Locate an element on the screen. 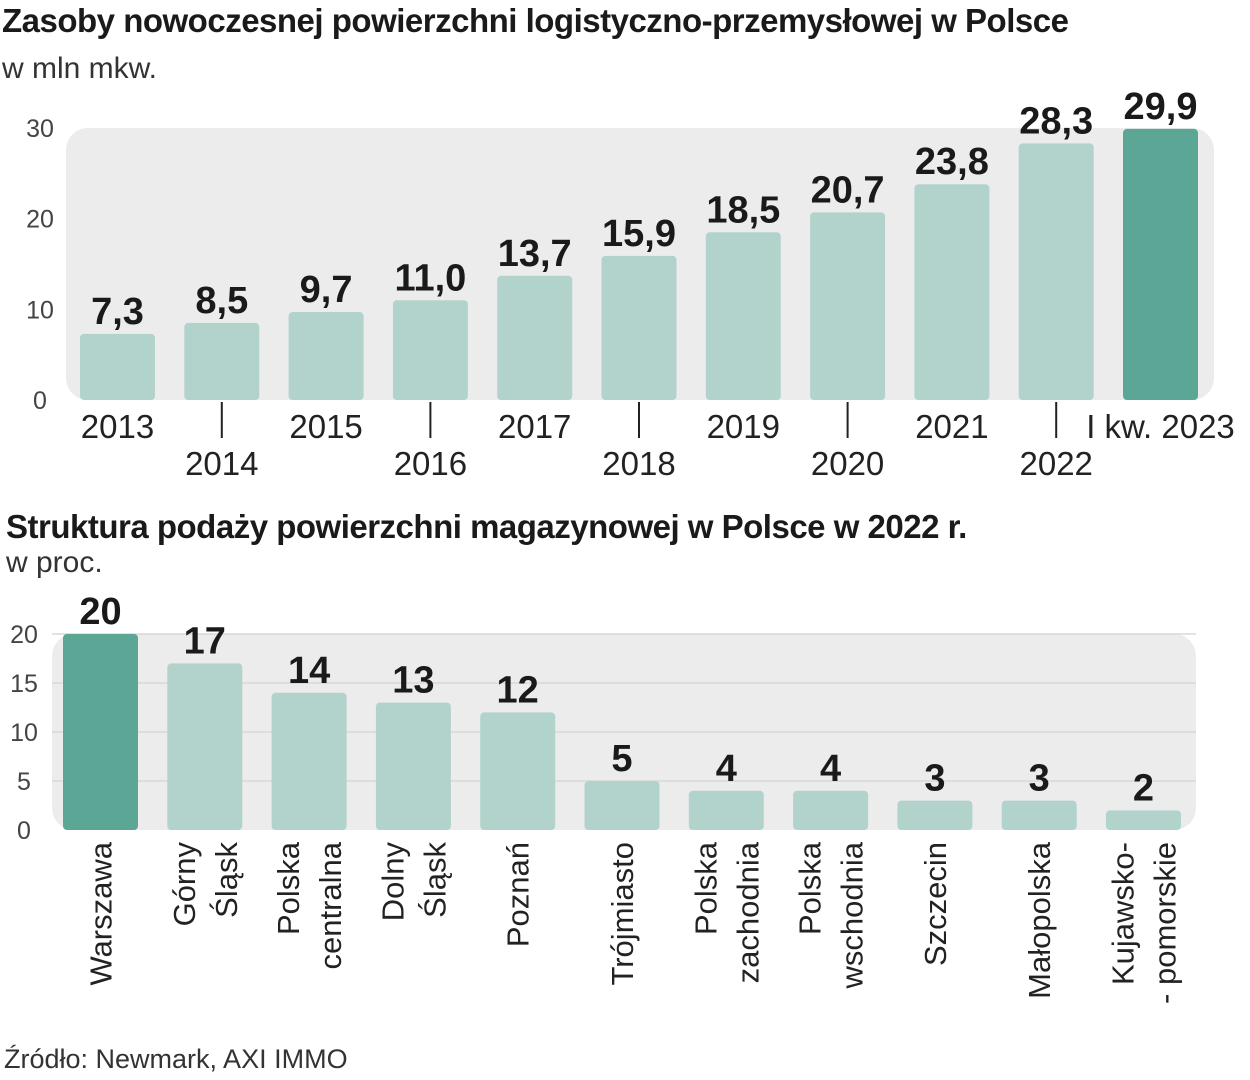 The height and width of the screenshot is (1080, 1250). value-label: 2 is located at coordinates (1143, 788).